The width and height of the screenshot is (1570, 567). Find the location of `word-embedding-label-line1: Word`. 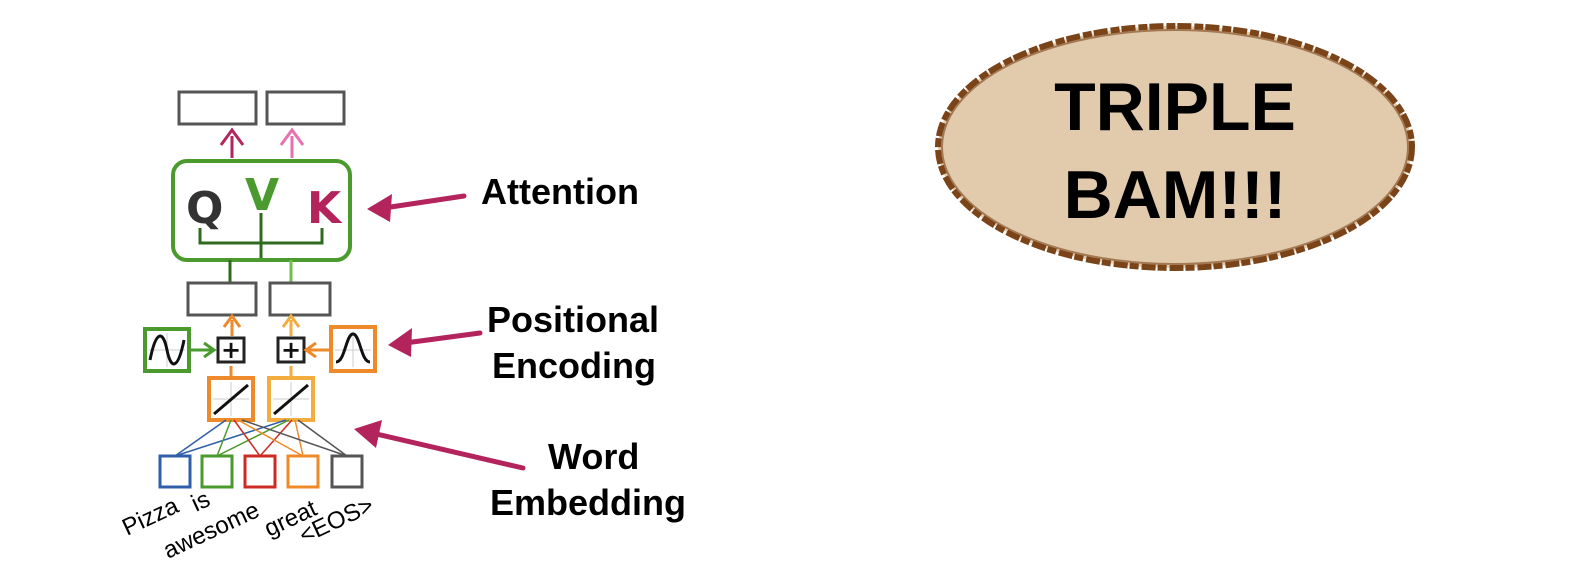

word-embedding-label-line1: Word is located at coordinates (593, 456).